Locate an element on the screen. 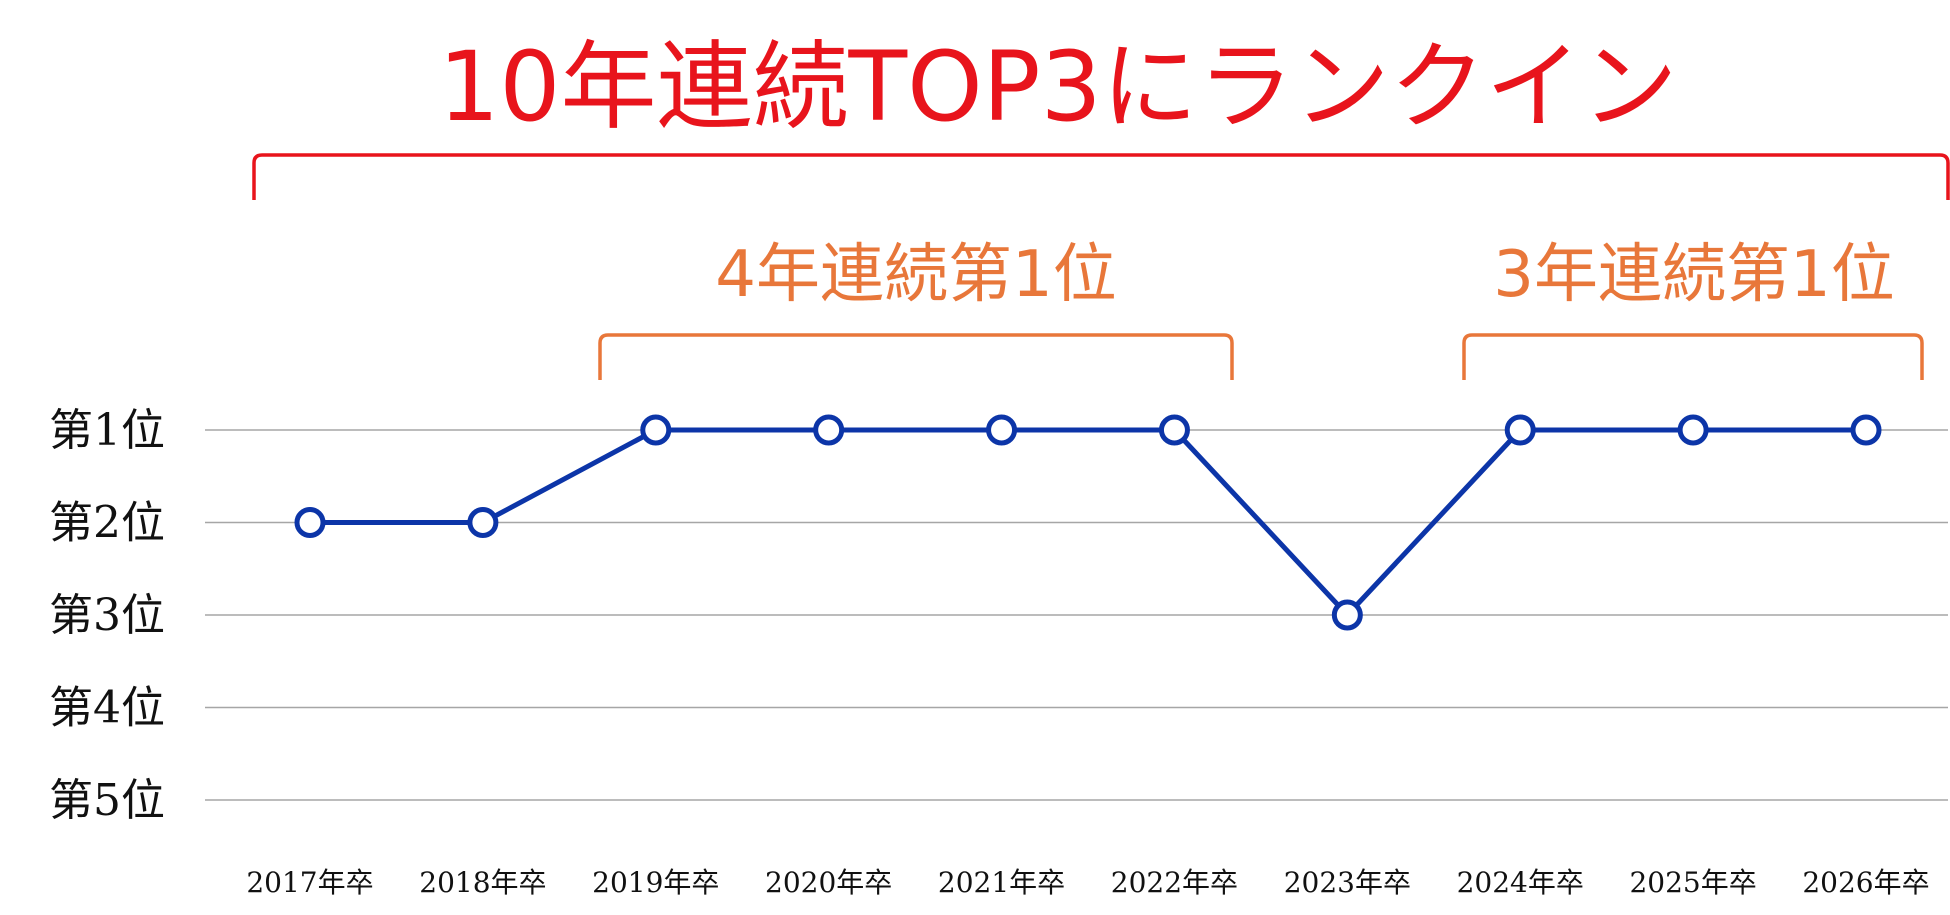 This screenshot has width=1950, height=915. x-tick-label: 2022年卒 is located at coordinates (1174, 882).